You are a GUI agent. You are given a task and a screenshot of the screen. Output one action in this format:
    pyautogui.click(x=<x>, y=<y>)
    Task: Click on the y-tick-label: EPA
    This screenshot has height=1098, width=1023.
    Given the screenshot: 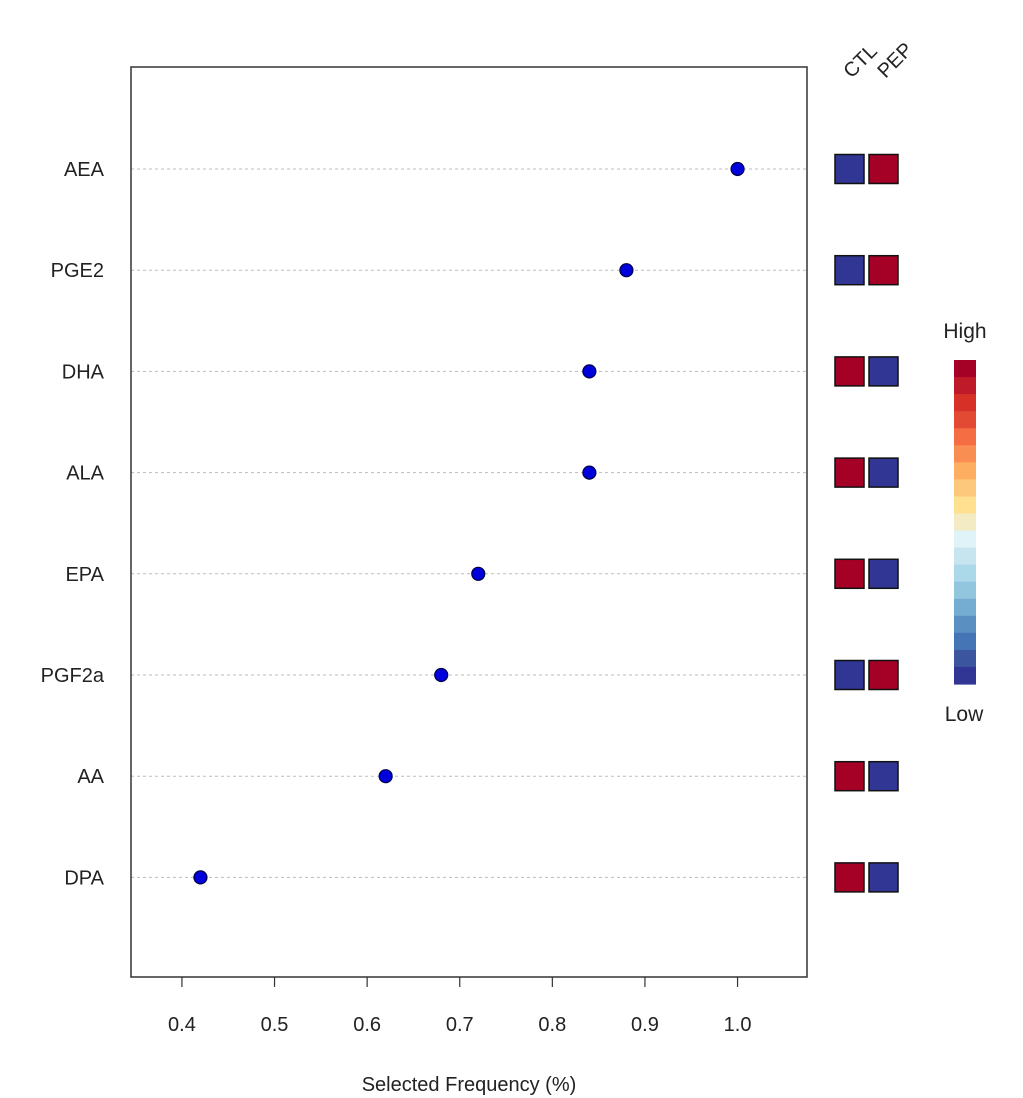 What is the action you would take?
    pyautogui.click(x=84, y=575)
    